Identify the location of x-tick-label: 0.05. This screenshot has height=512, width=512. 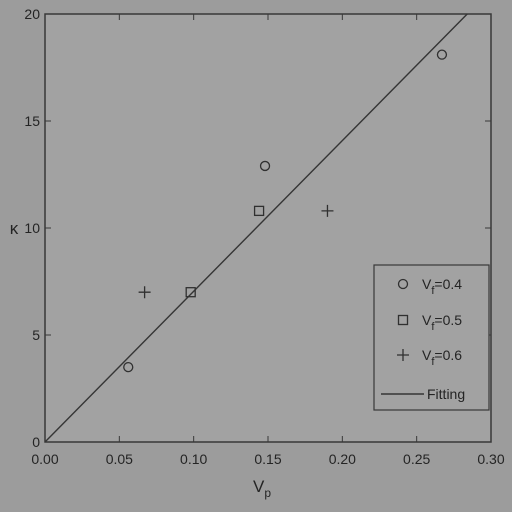
(119, 459).